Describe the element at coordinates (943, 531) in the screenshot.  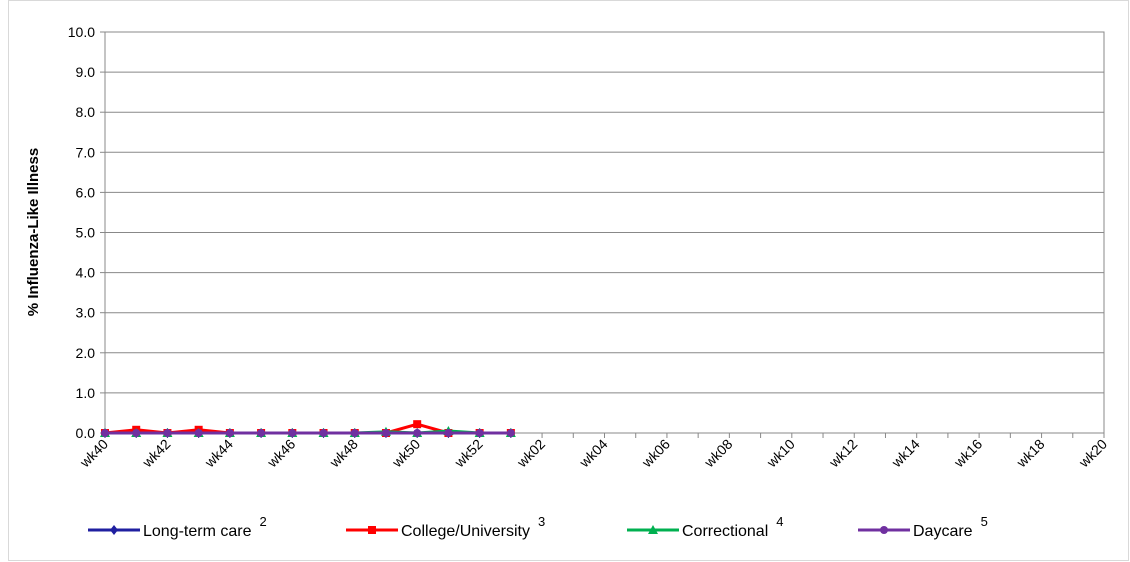
I see `legend-label: Daycare` at that location.